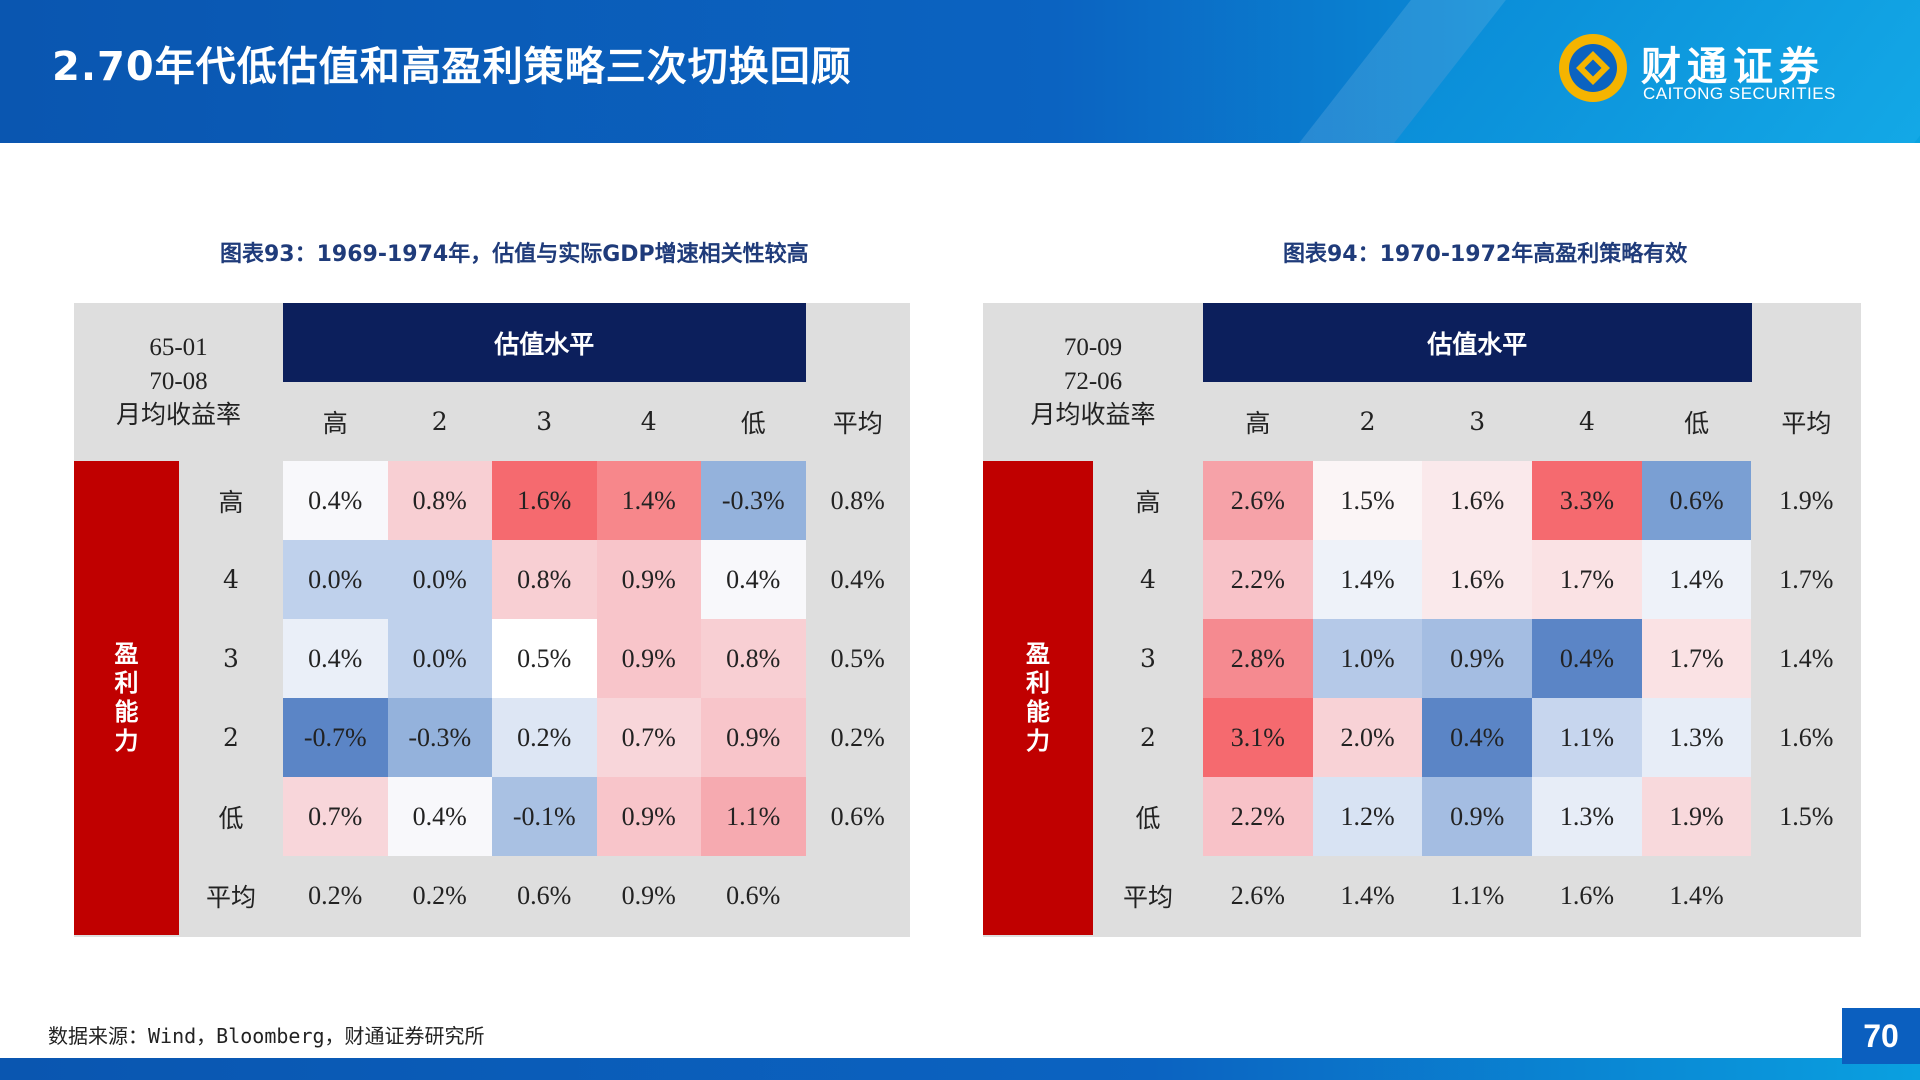 This screenshot has width=1920, height=1080. I want to click on footer-bar, so click(960, 1069).